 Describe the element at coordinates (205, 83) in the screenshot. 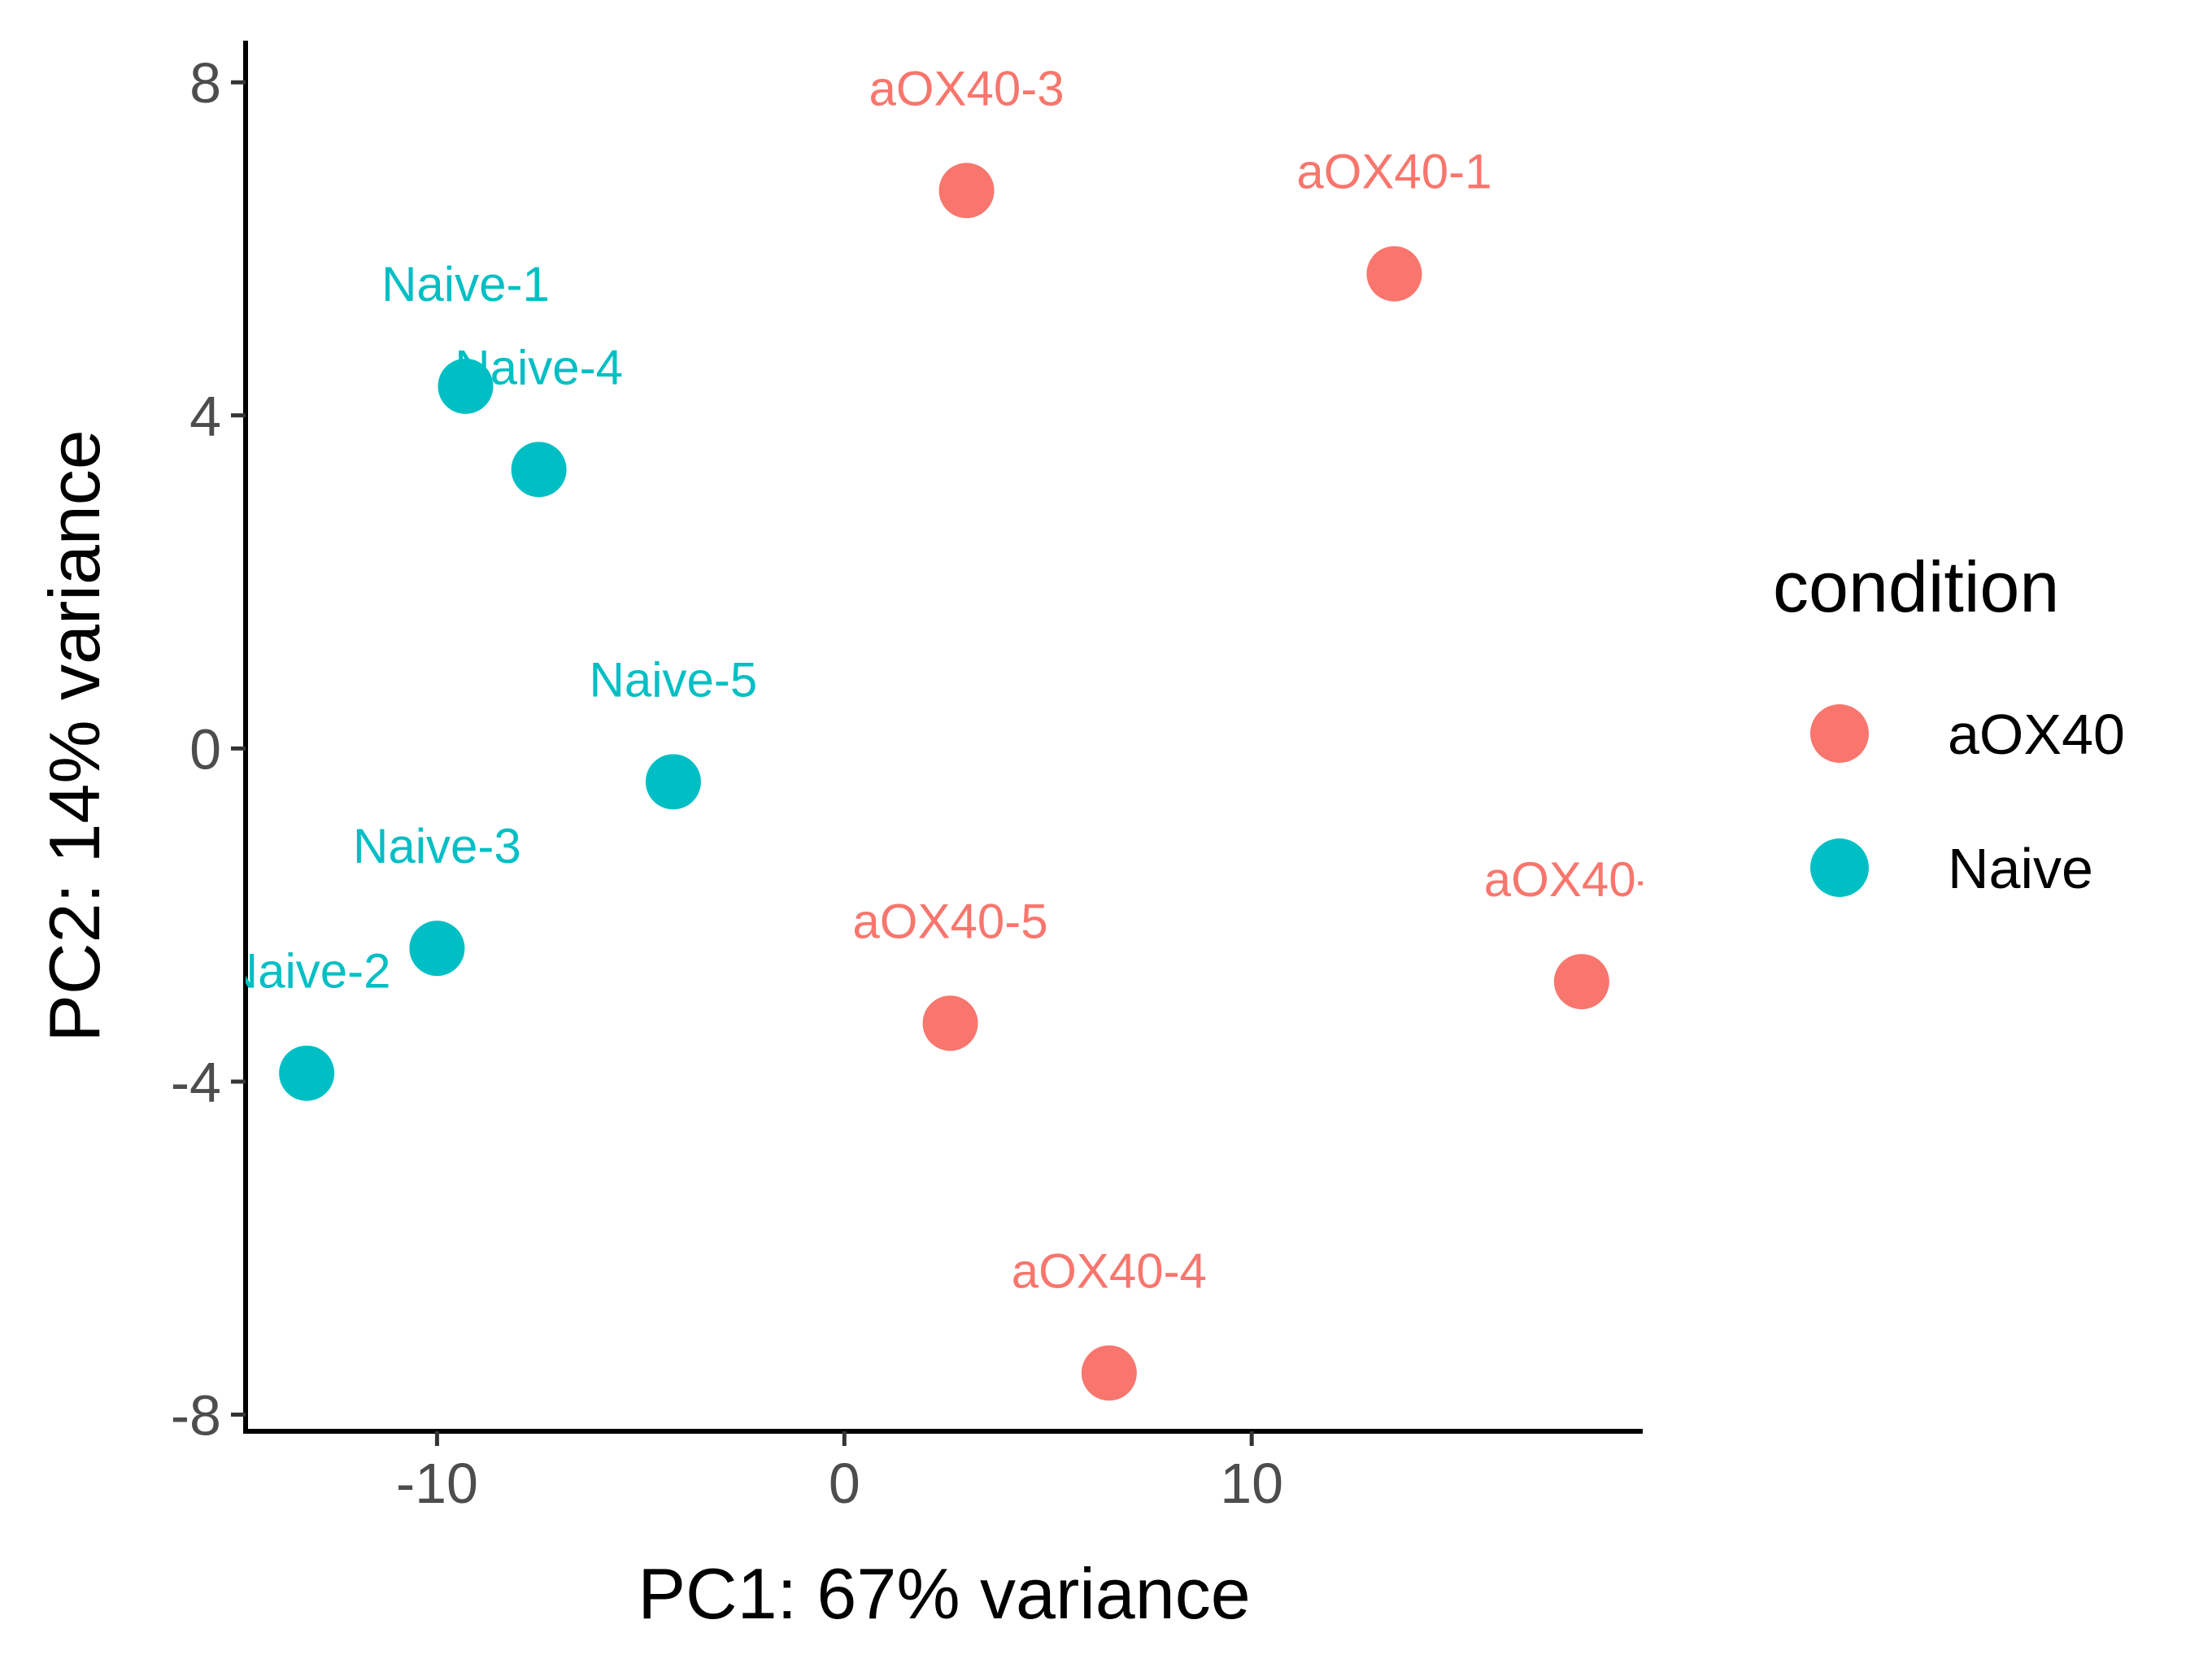

I see `y-tick-label: 8` at that location.